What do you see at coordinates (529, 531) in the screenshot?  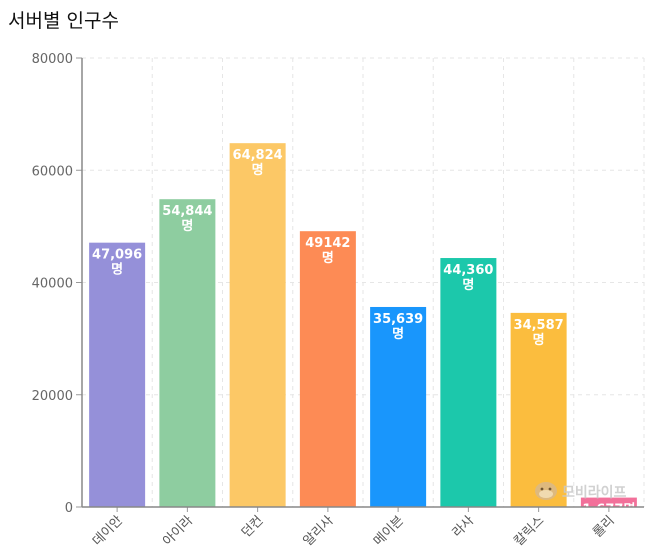 I see `x-tick-label: 칼릭스` at bounding box center [529, 531].